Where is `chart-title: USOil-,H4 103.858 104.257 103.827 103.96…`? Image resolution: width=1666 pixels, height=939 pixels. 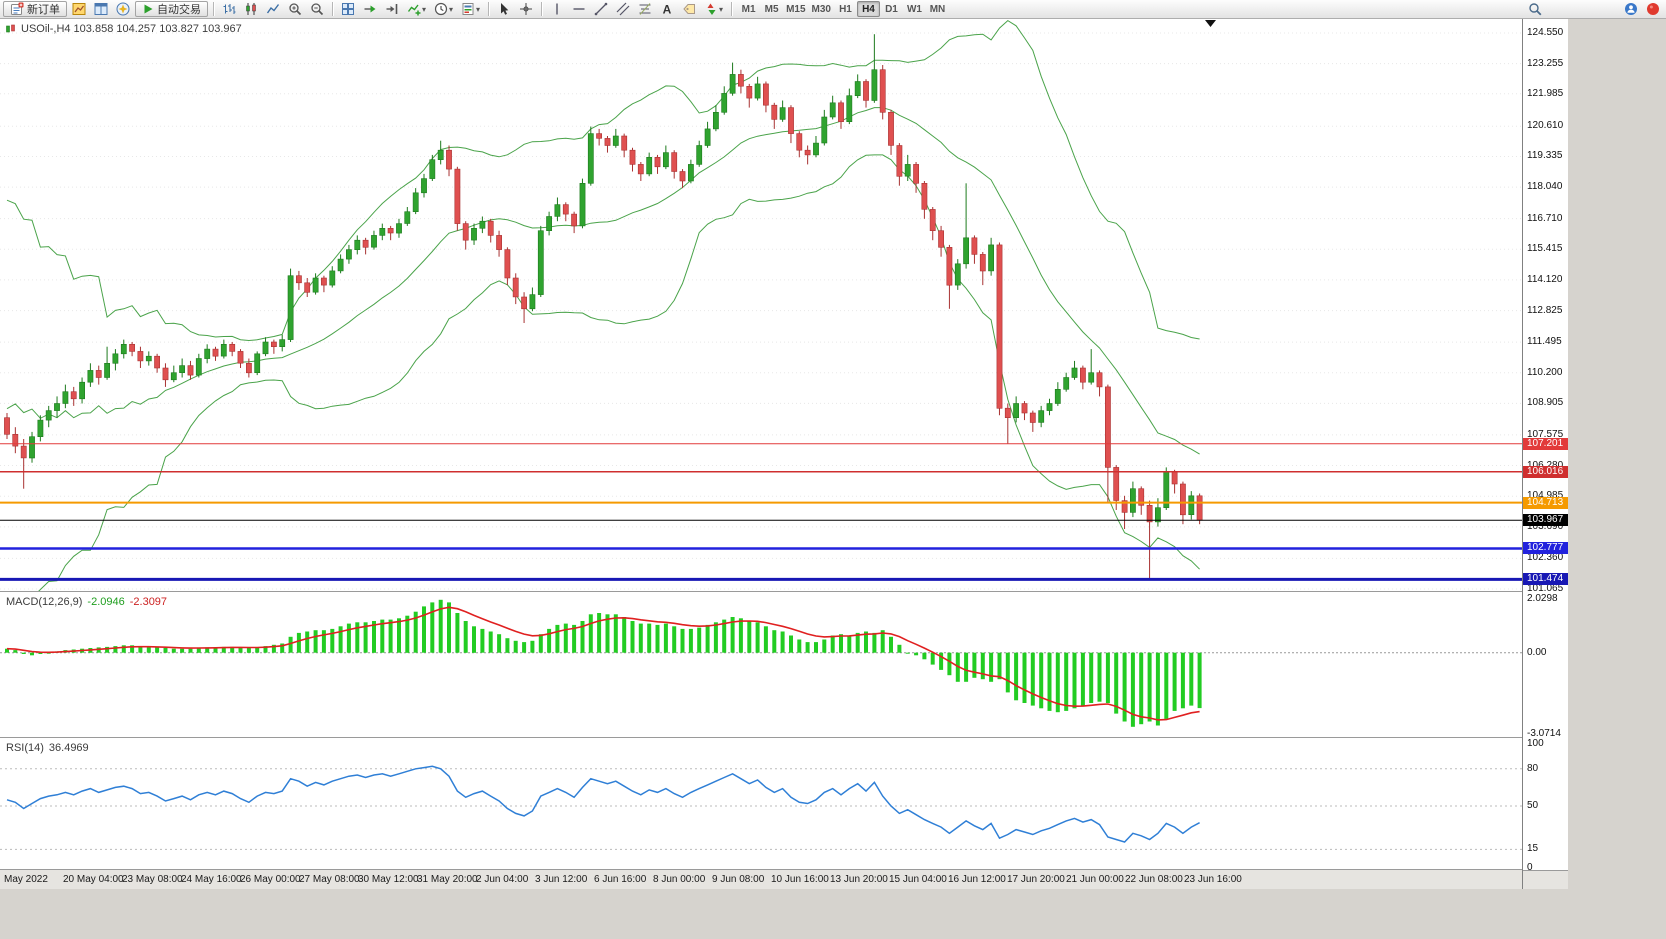 chart-title: USOil-,H4 103.858 104.257 103.827 103.96… is located at coordinates (124, 29).